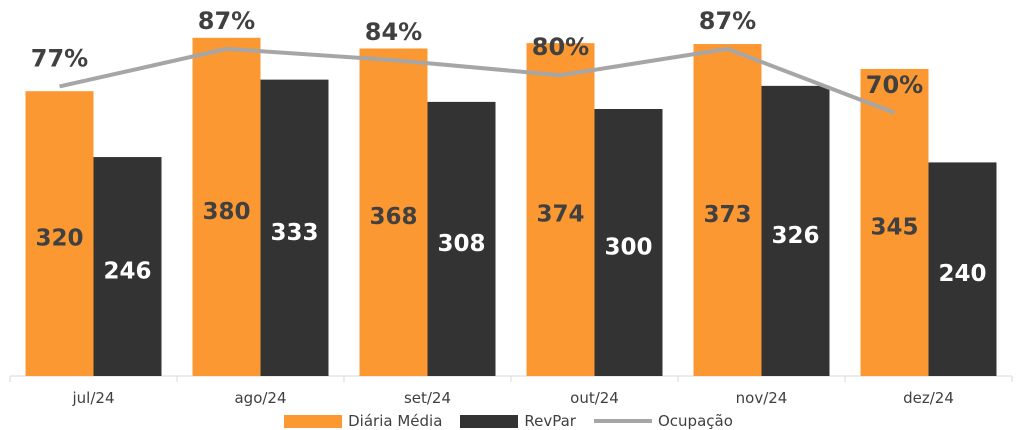 The height and width of the screenshot is (430, 1017). What do you see at coordinates (489, 421) in the screenshot?
I see `legend-swatch-revpar` at bounding box center [489, 421].